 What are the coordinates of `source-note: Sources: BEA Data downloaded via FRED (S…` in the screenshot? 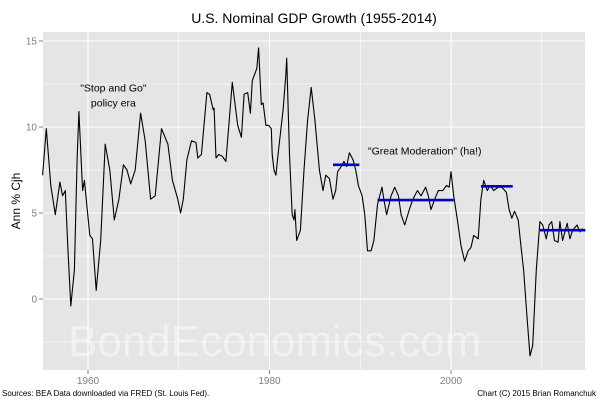 It's located at (105, 393).